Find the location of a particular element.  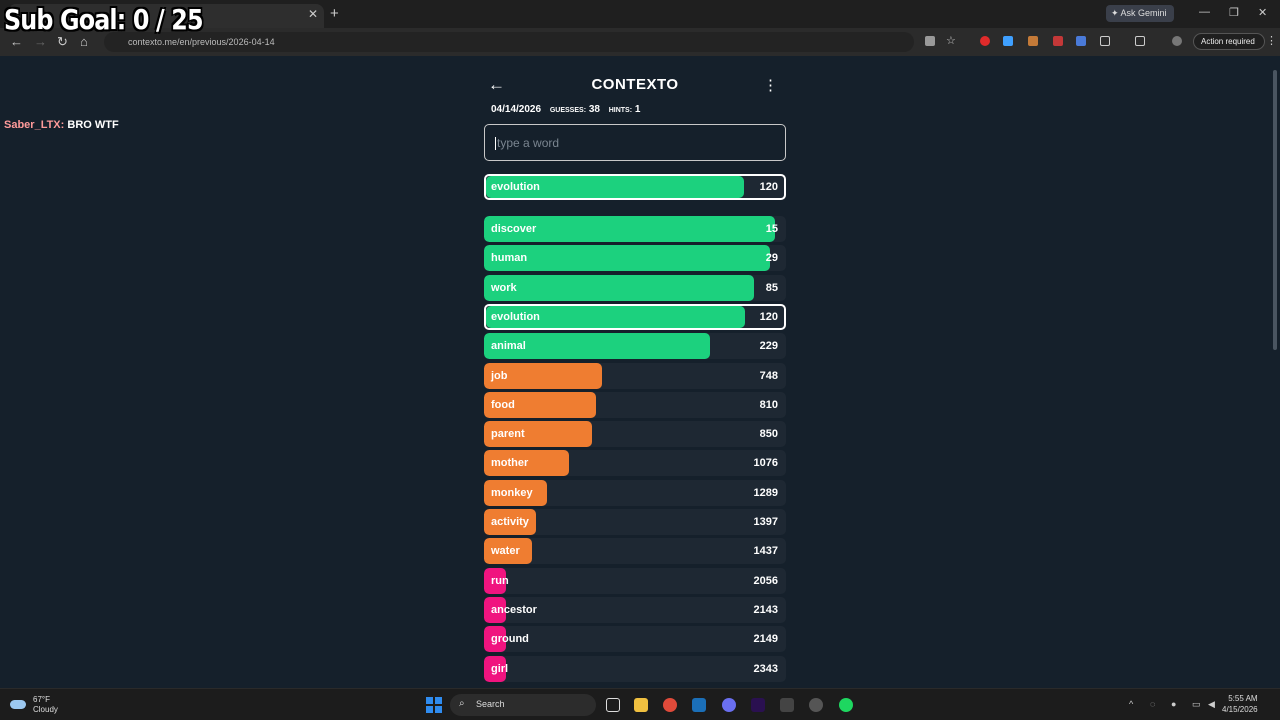

bookmark-star-icon: ☆ is located at coordinates (951, 41).